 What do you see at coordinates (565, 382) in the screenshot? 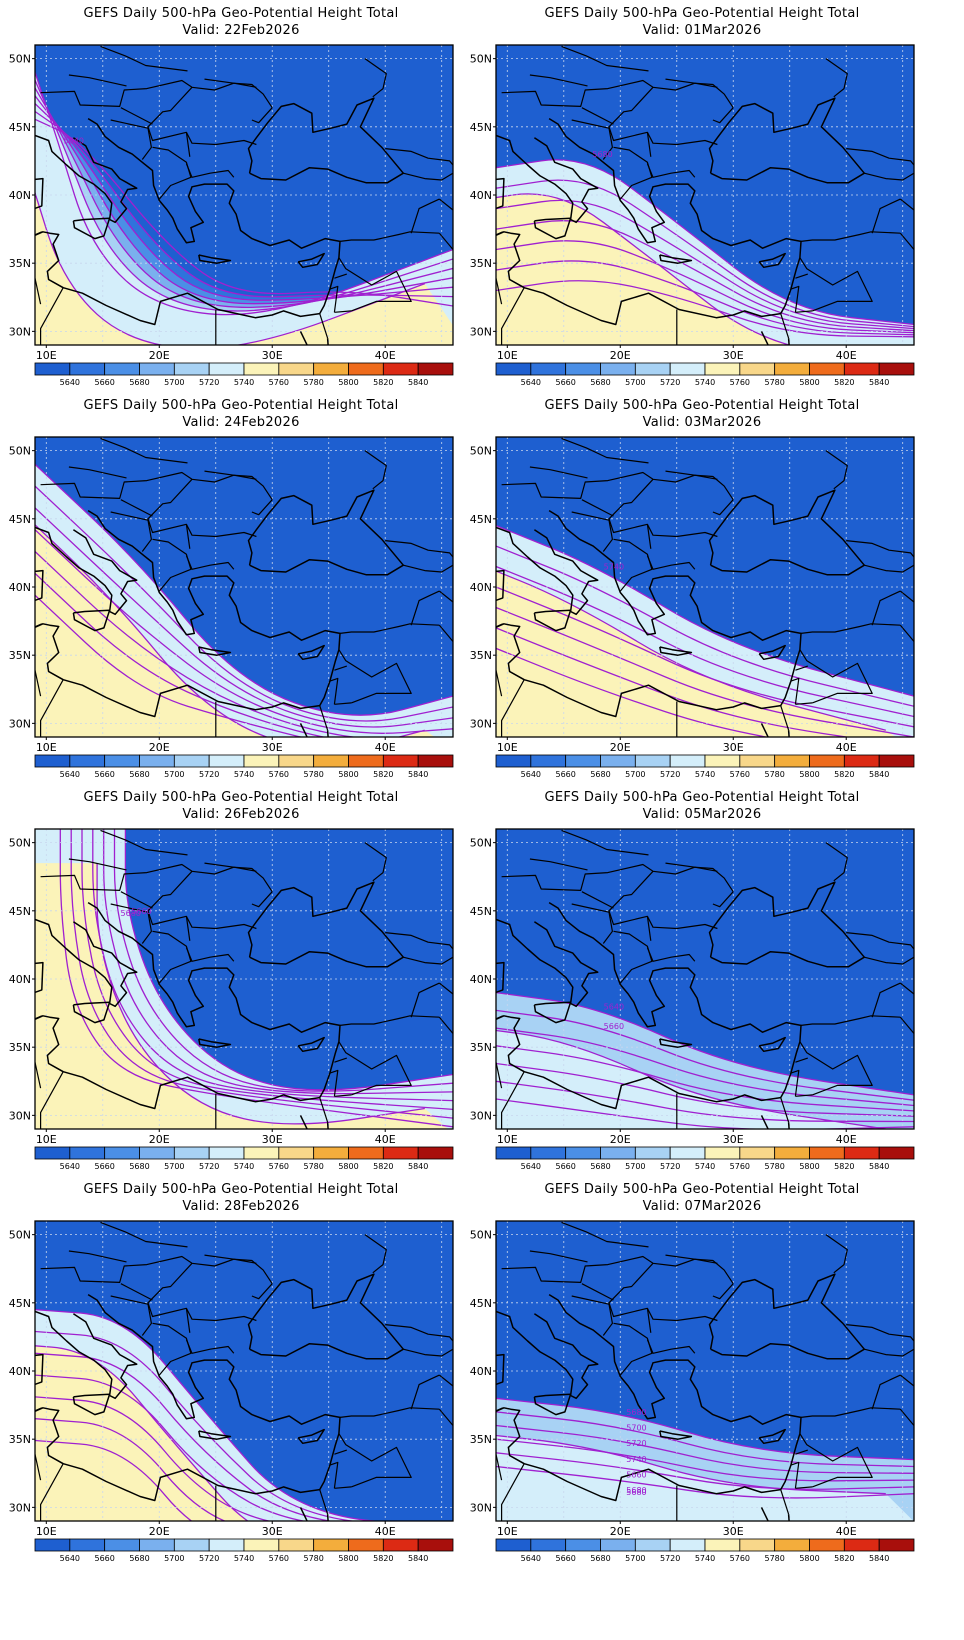
I see `colorbar-label: 5660` at bounding box center [565, 382].